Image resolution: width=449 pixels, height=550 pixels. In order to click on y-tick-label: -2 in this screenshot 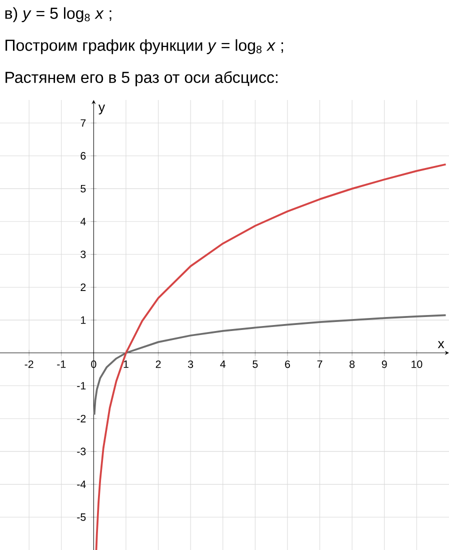, I will do `click(81, 418)`.